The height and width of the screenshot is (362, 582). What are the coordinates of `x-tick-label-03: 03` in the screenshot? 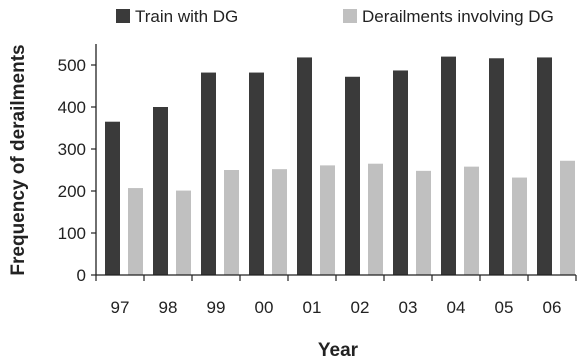 It's located at (408, 307).